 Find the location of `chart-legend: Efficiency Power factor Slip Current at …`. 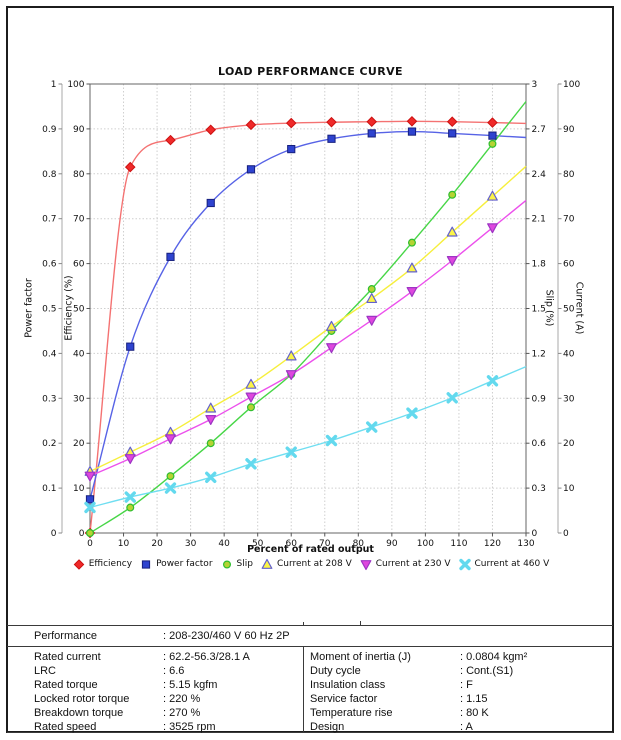

chart-legend: Efficiency Power factor Slip Current at … is located at coordinates (310, 564).